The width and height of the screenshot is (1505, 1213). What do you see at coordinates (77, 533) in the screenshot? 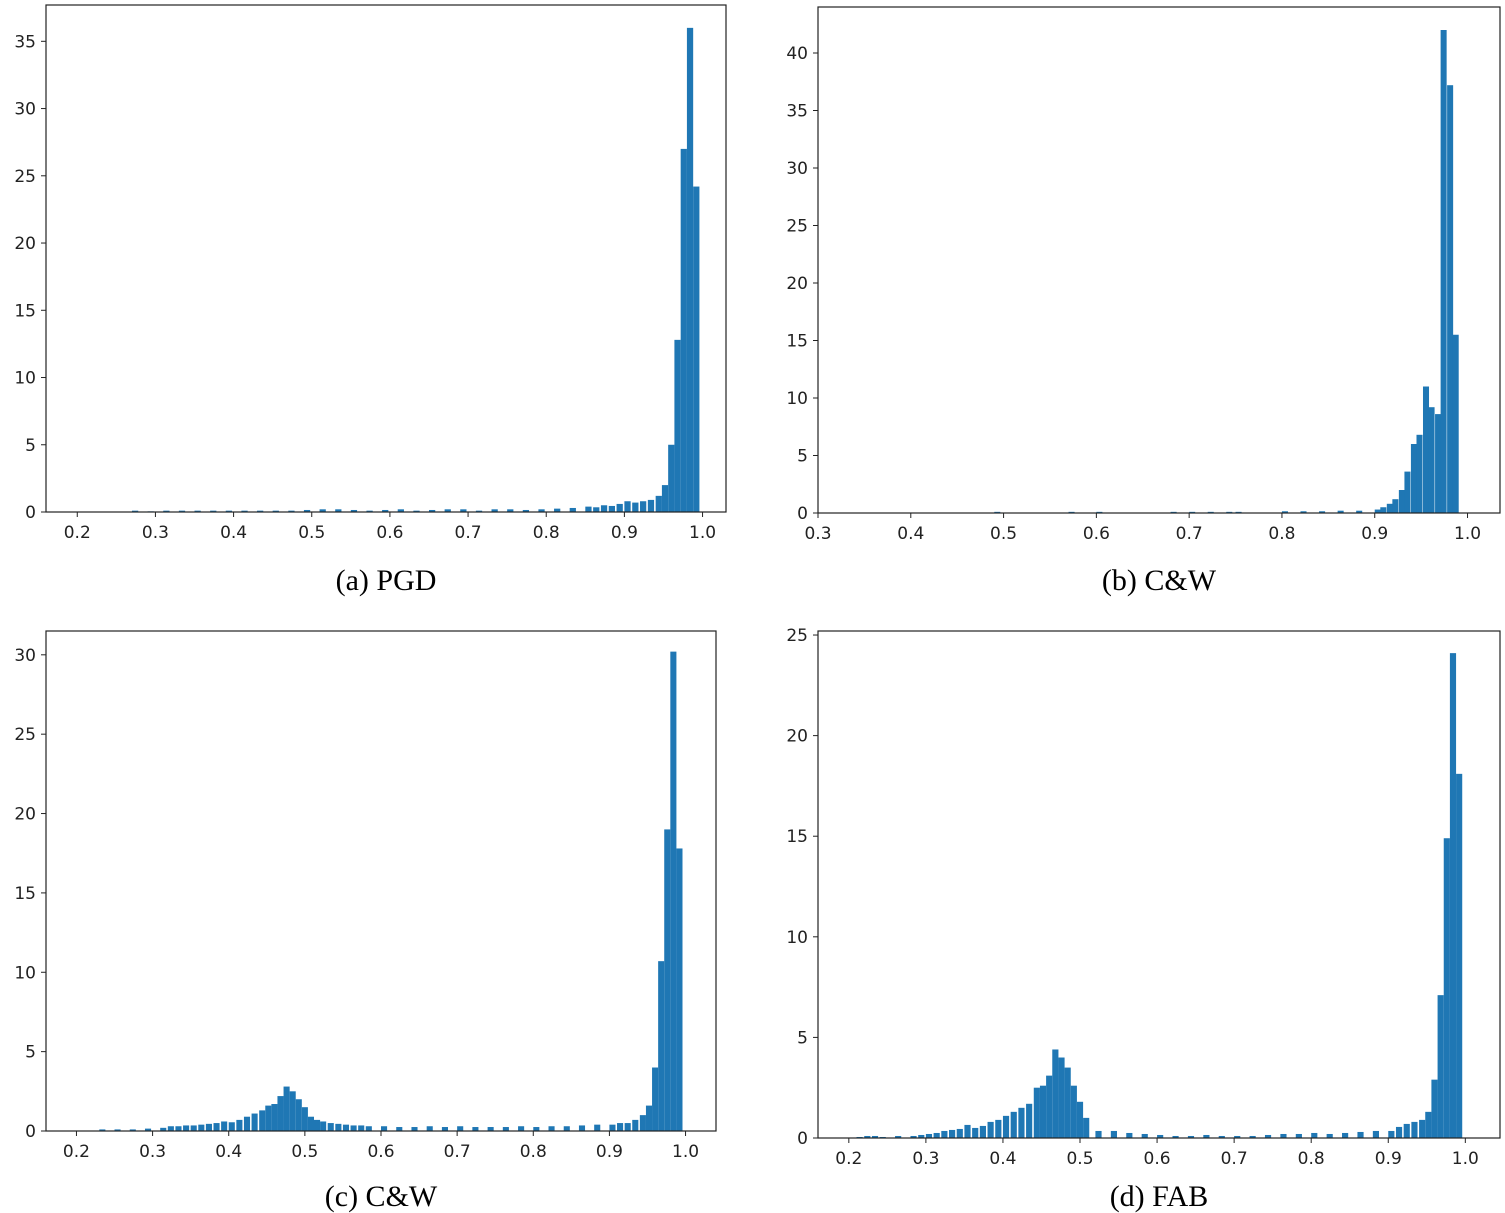
I see `x-tick-label: 0.2` at bounding box center [77, 533].